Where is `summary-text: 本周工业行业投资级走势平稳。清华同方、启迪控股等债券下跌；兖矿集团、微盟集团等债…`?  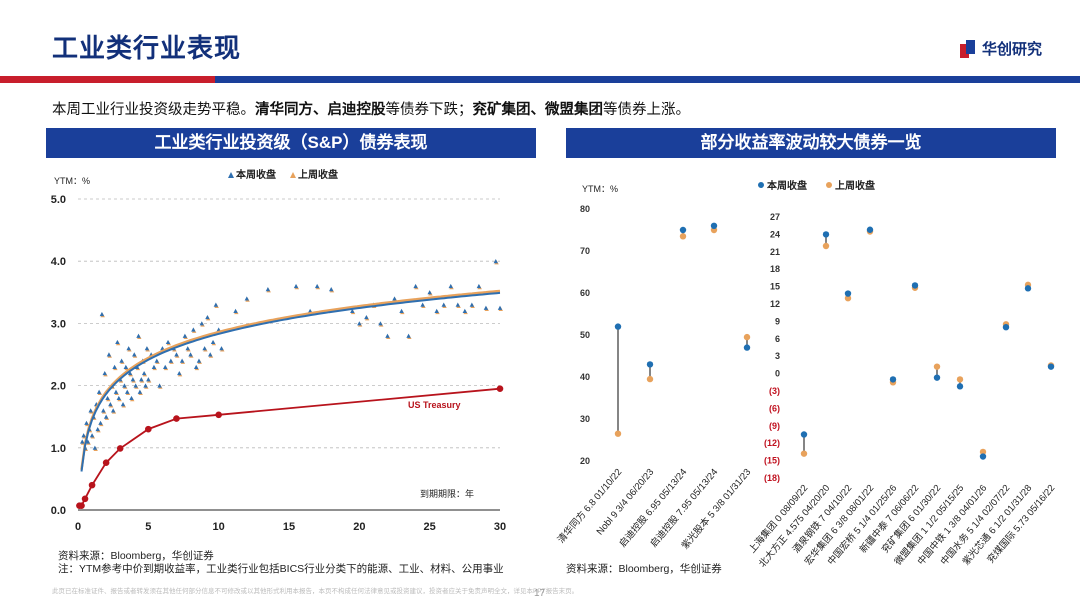
summary-text: 本周工业行业投资级走势平稳。清华同方、启迪控股等债券下跌；兖矿集团、微盟集团等债… is located at coordinates (371, 108).